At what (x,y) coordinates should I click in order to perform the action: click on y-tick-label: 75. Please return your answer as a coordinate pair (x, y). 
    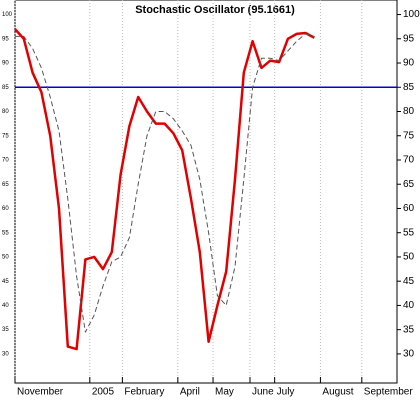
    Looking at the image, I should click on (409, 135).